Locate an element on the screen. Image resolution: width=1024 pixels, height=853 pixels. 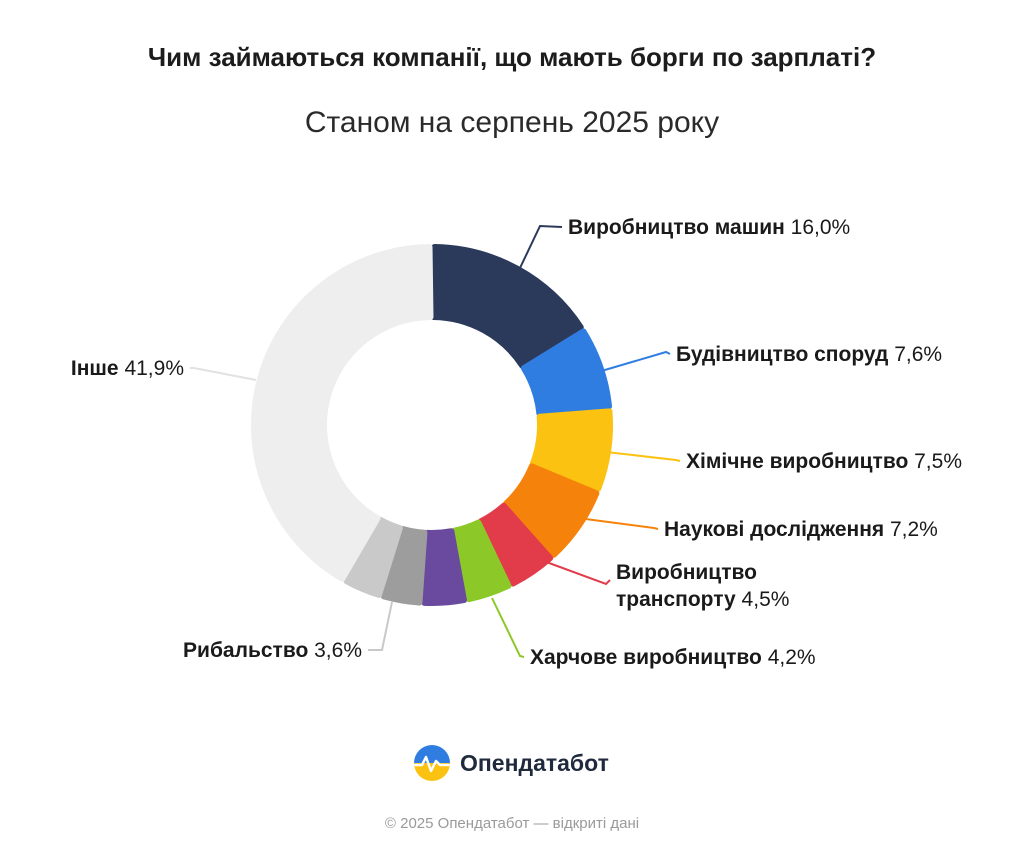
slice-label-6: Харчове виробництво 4,2% is located at coordinates (673, 657).